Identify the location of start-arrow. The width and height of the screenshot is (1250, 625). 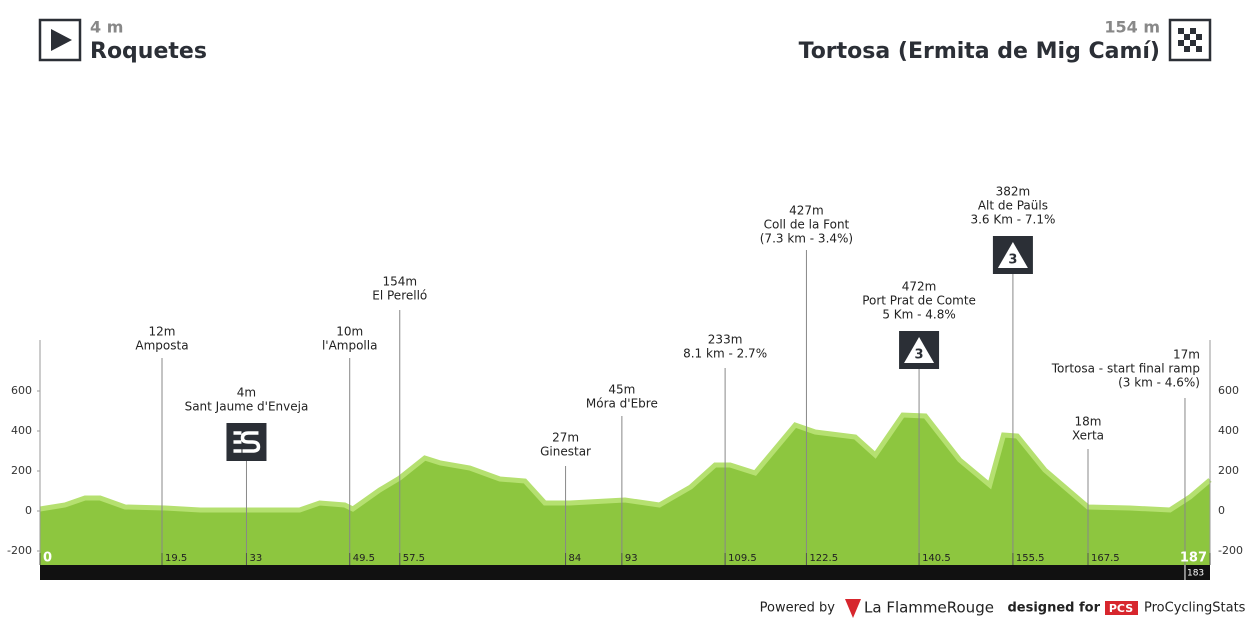
(61, 40).